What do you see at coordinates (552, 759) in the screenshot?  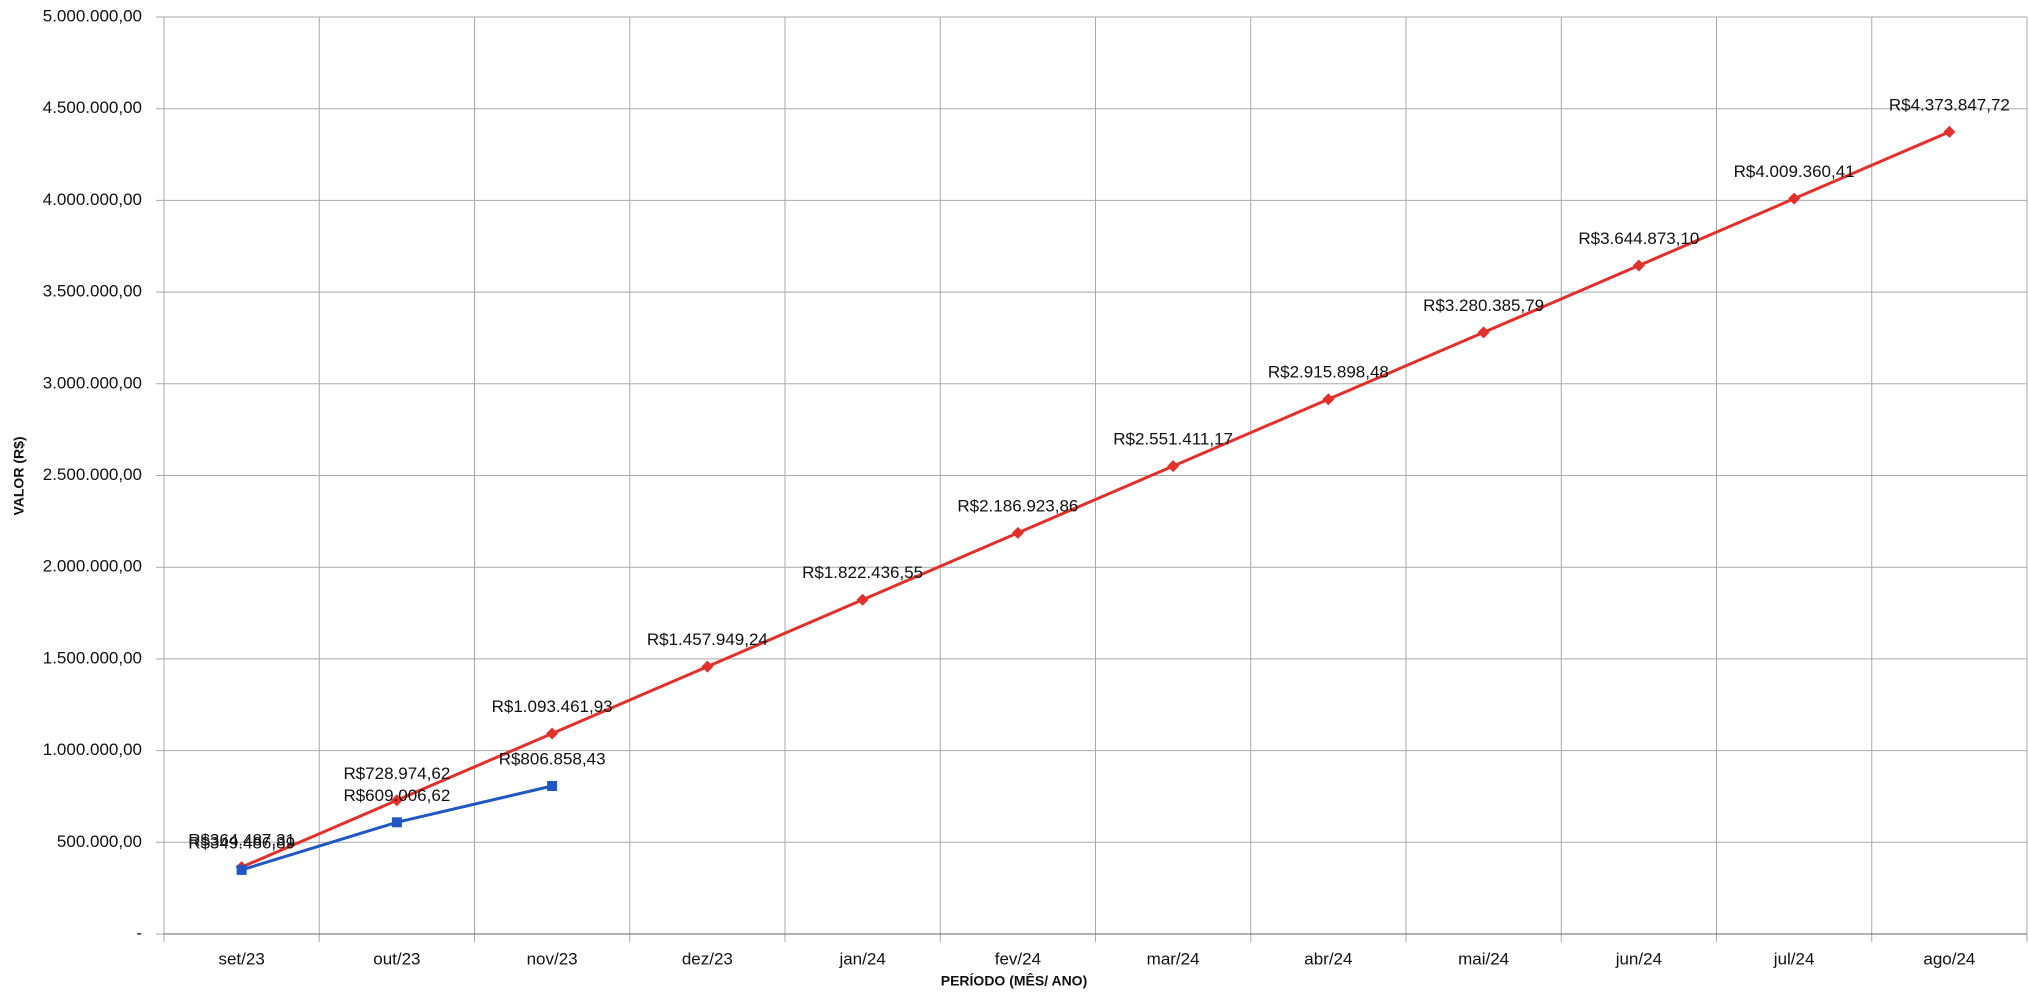 I see `data-label: R$806.858,43` at bounding box center [552, 759].